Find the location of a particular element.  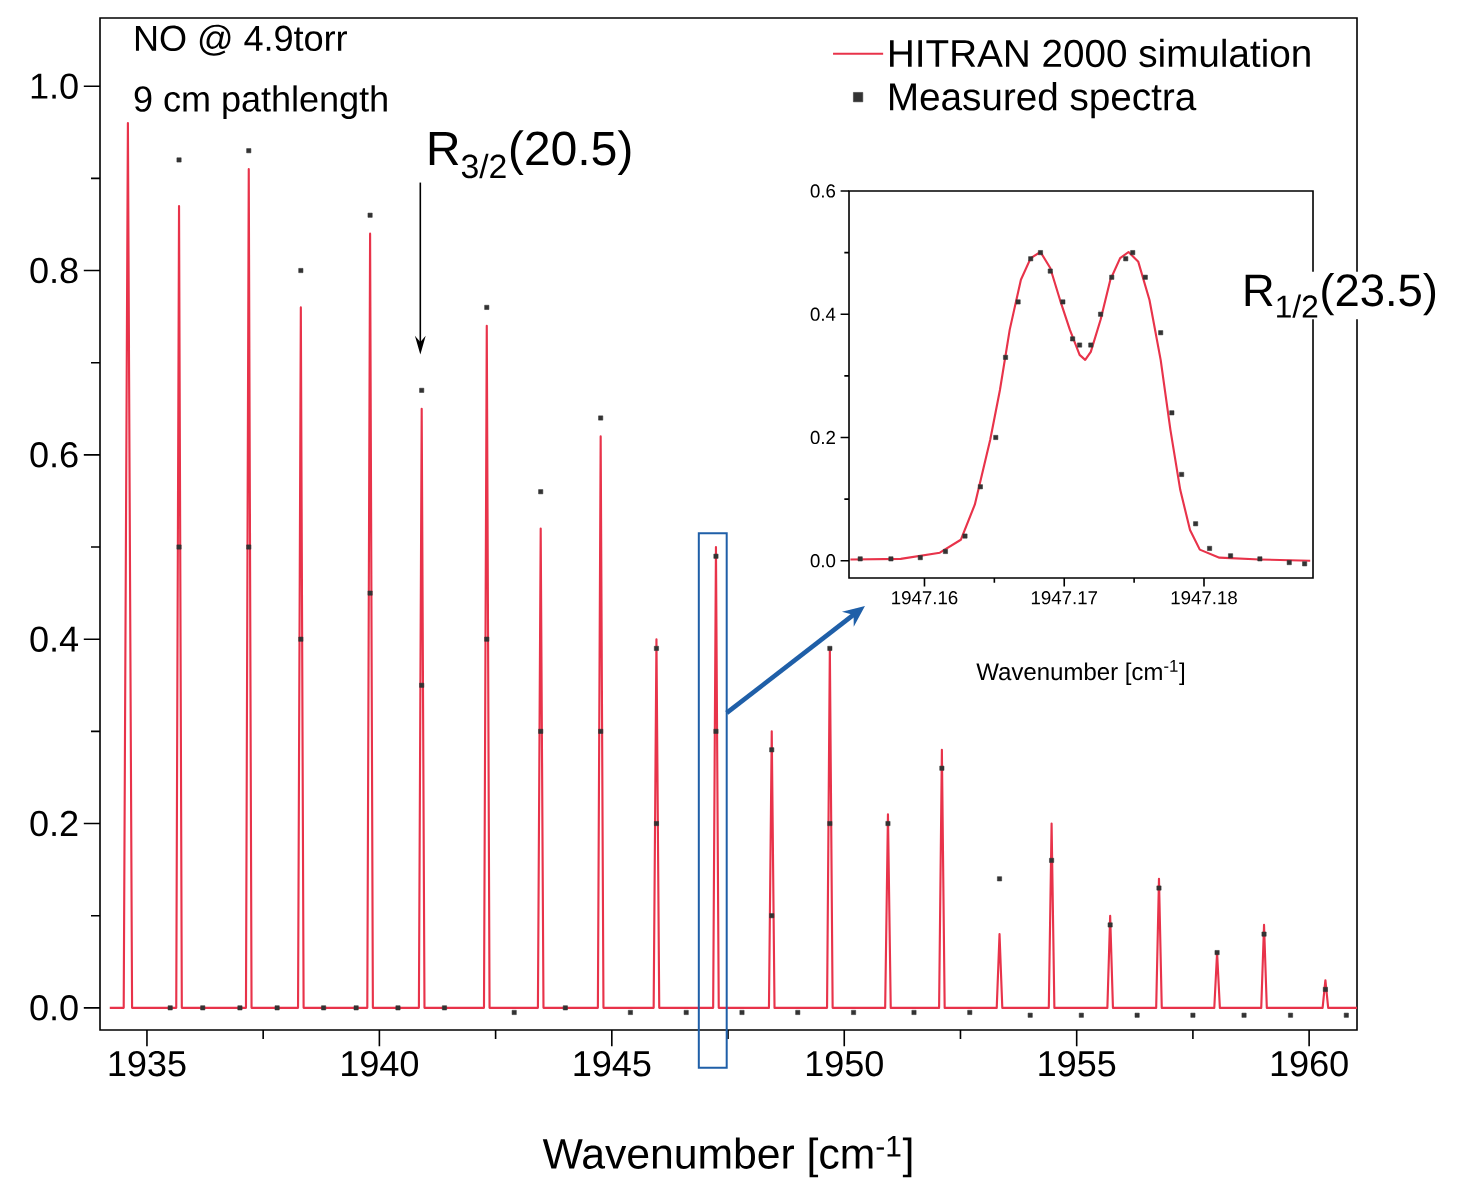

y-tick-label: 0.0 is located at coordinates (823, 561).